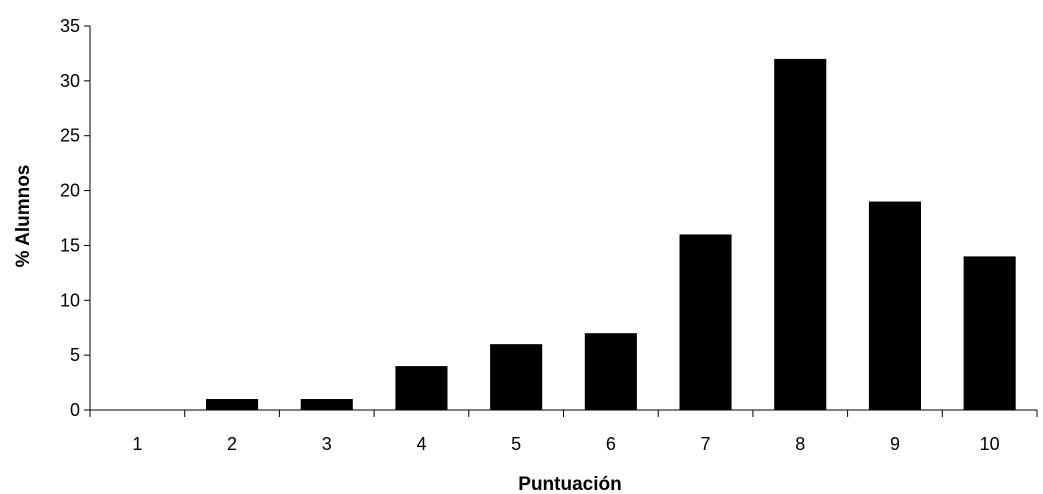 Image resolution: width=1043 pixels, height=494 pixels. What do you see at coordinates (70, 81) in the screenshot?
I see `y-tick-label: 30` at bounding box center [70, 81].